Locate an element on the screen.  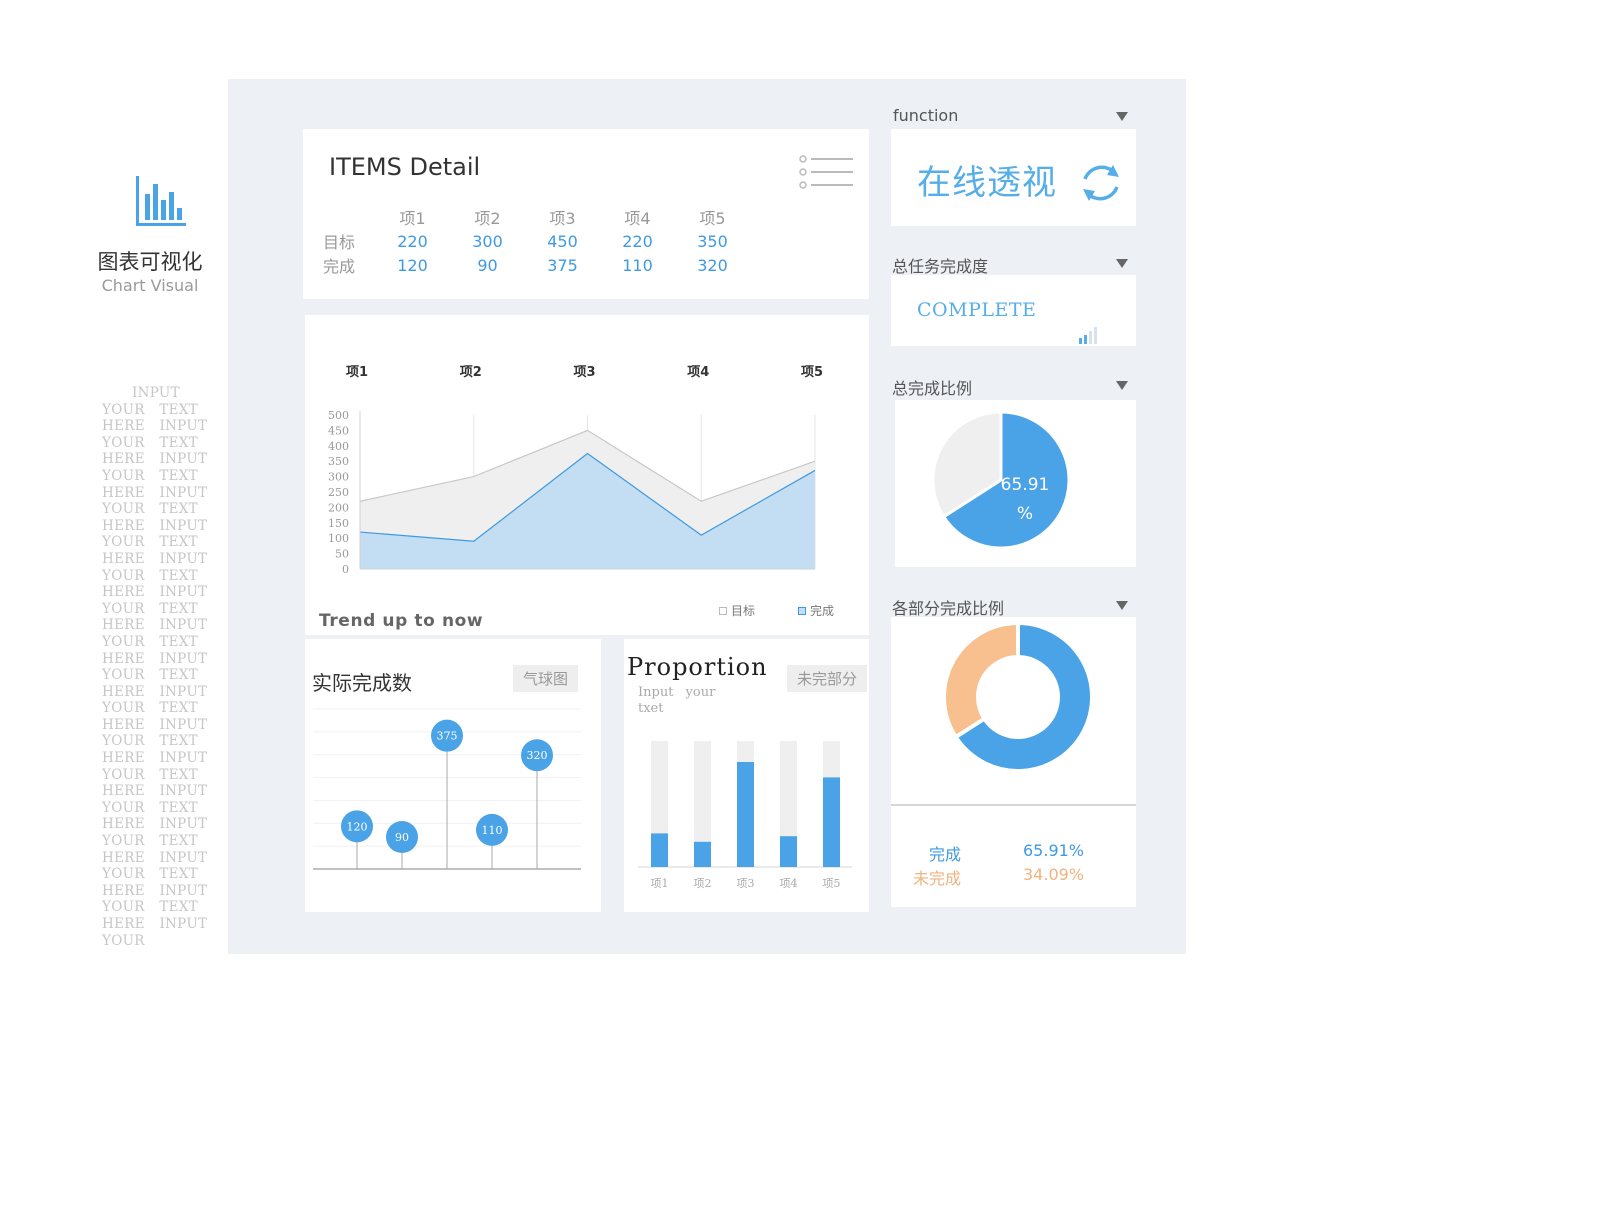
done-label: 完成 is located at coordinates (945, 854).